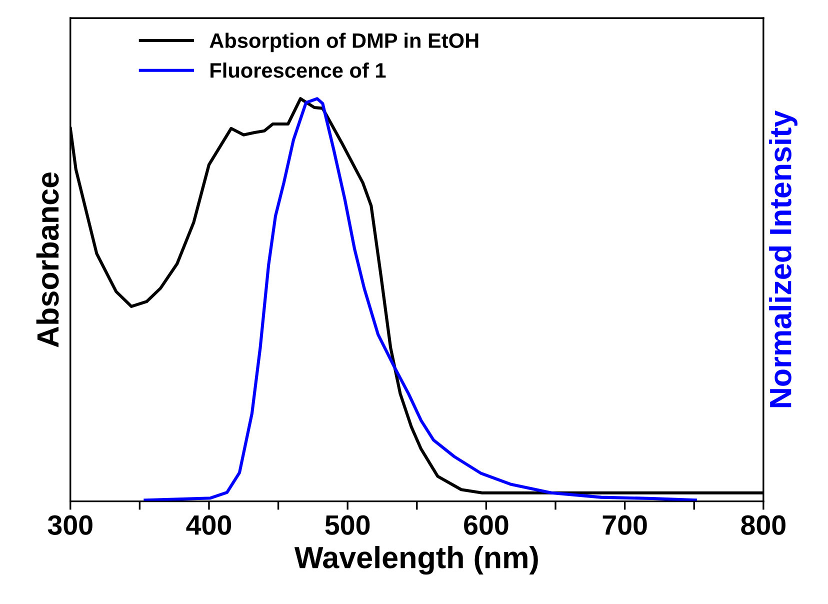 The width and height of the screenshot is (828, 604). Describe the element at coordinates (47, 260) in the screenshot. I see `y-axis-title: Absorbance` at that location.